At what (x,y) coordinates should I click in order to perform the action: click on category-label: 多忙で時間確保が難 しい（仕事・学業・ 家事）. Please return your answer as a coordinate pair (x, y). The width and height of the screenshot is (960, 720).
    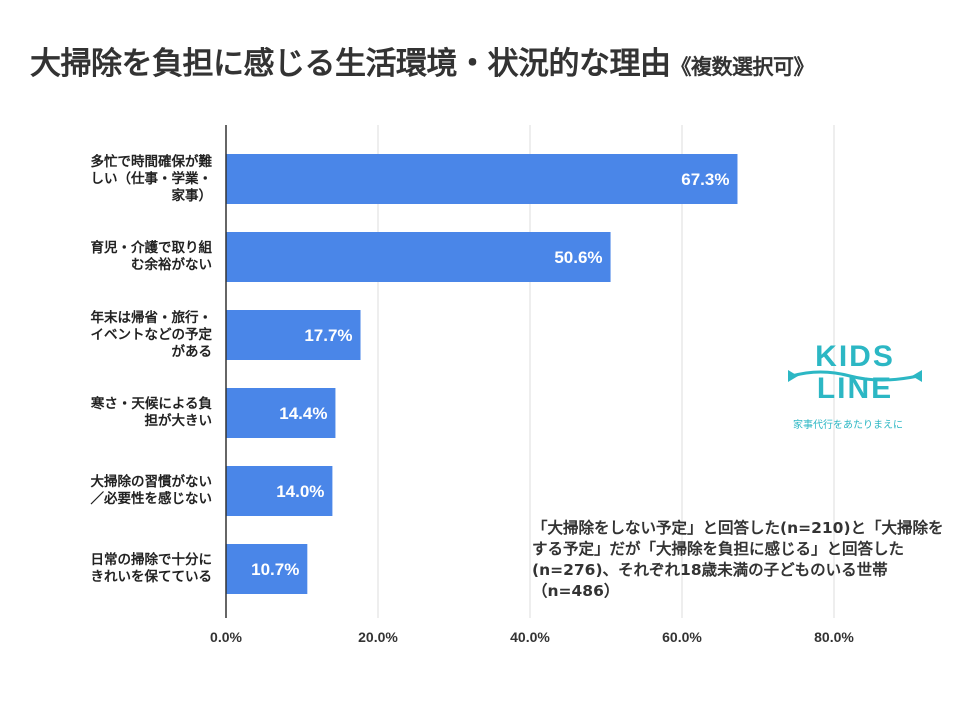
    Looking at the image, I should click on (121, 179).